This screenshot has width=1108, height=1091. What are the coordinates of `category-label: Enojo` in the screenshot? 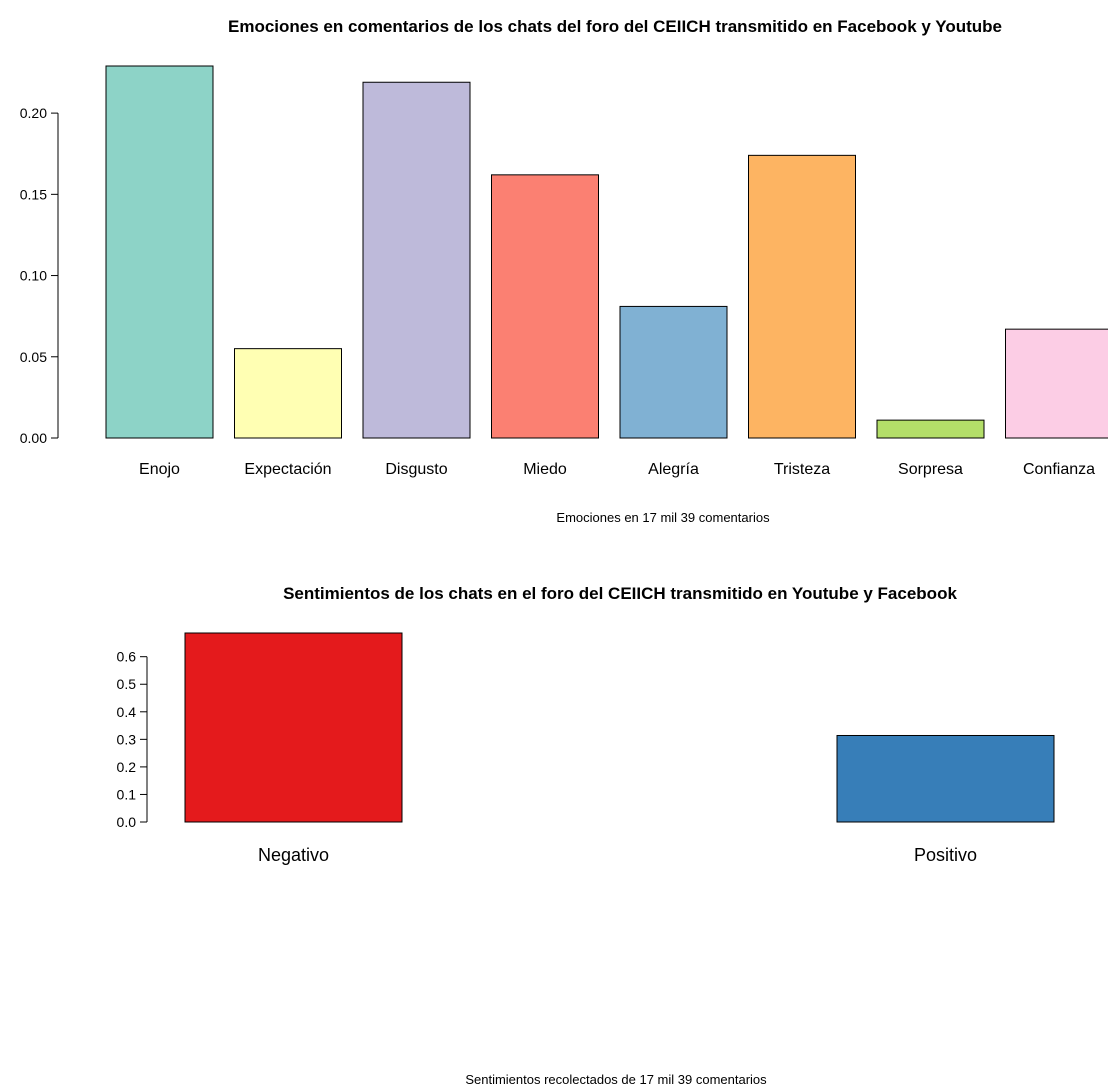 It's located at (159, 469).